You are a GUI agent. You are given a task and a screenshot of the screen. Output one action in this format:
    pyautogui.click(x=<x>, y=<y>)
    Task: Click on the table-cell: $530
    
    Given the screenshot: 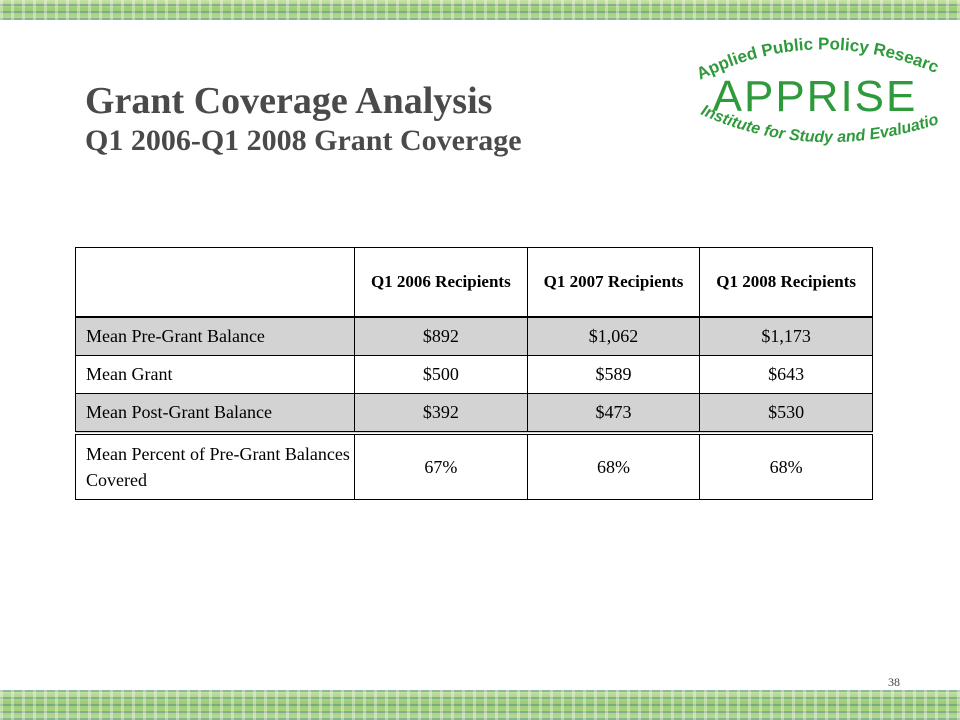 What is the action you would take?
    pyautogui.click(x=786, y=413)
    